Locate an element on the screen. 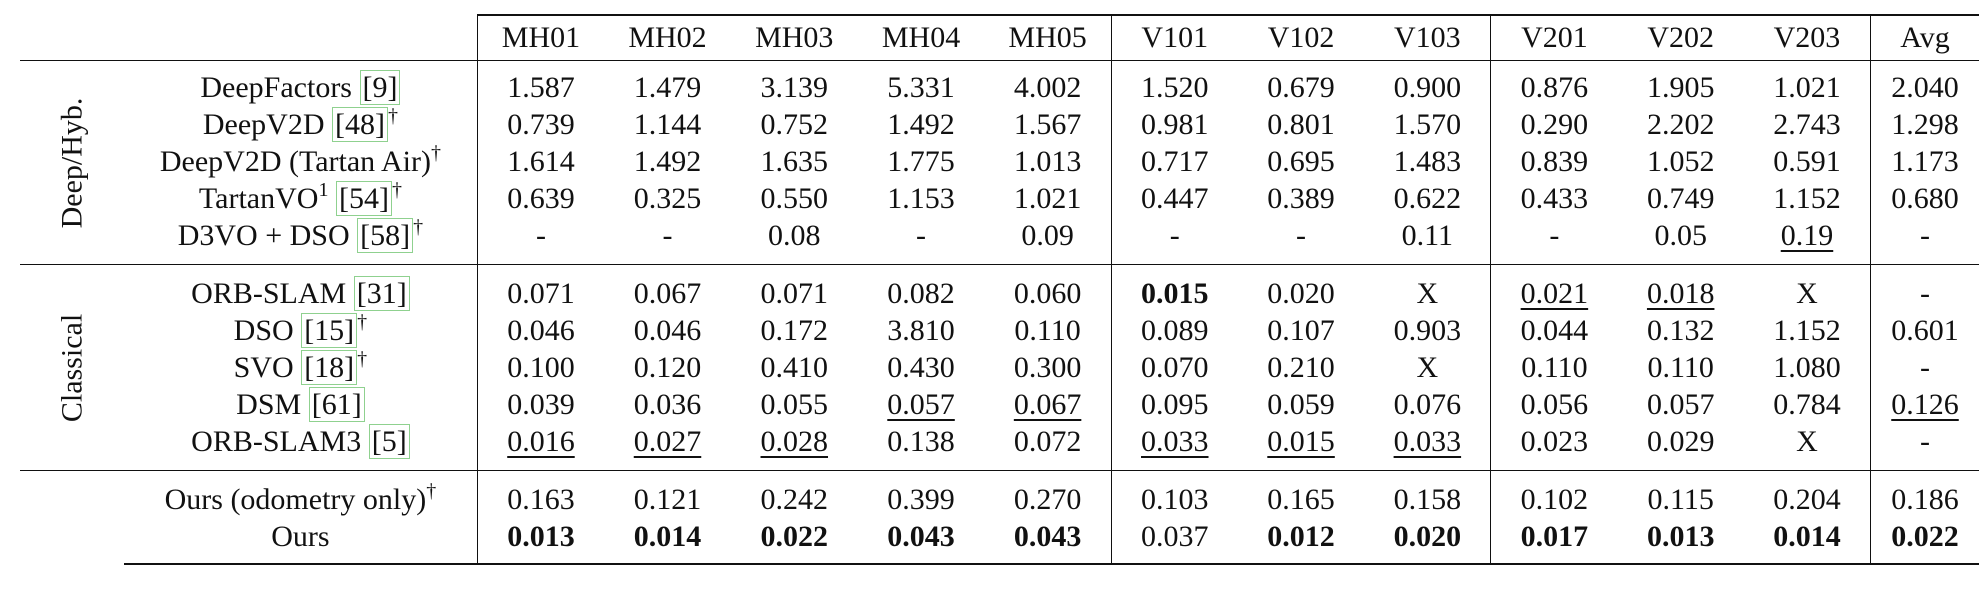 The image size is (1979, 610). value-cell-v102: 0.389 is located at coordinates (1301, 198).